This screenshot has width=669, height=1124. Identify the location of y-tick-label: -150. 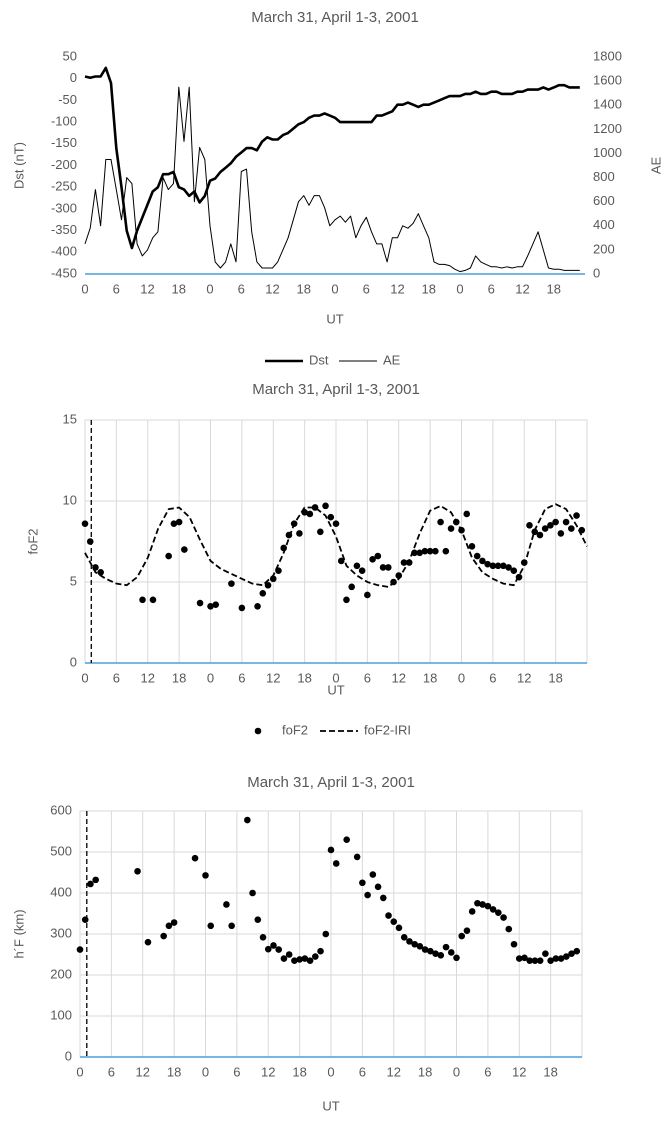
(64, 142).